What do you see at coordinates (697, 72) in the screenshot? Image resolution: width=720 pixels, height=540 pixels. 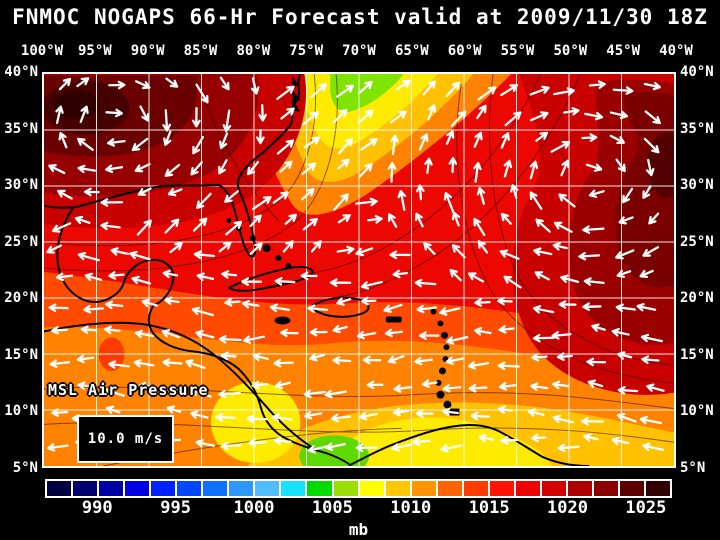 I see `lat-tick-label: 40°N` at bounding box center [697, 72].